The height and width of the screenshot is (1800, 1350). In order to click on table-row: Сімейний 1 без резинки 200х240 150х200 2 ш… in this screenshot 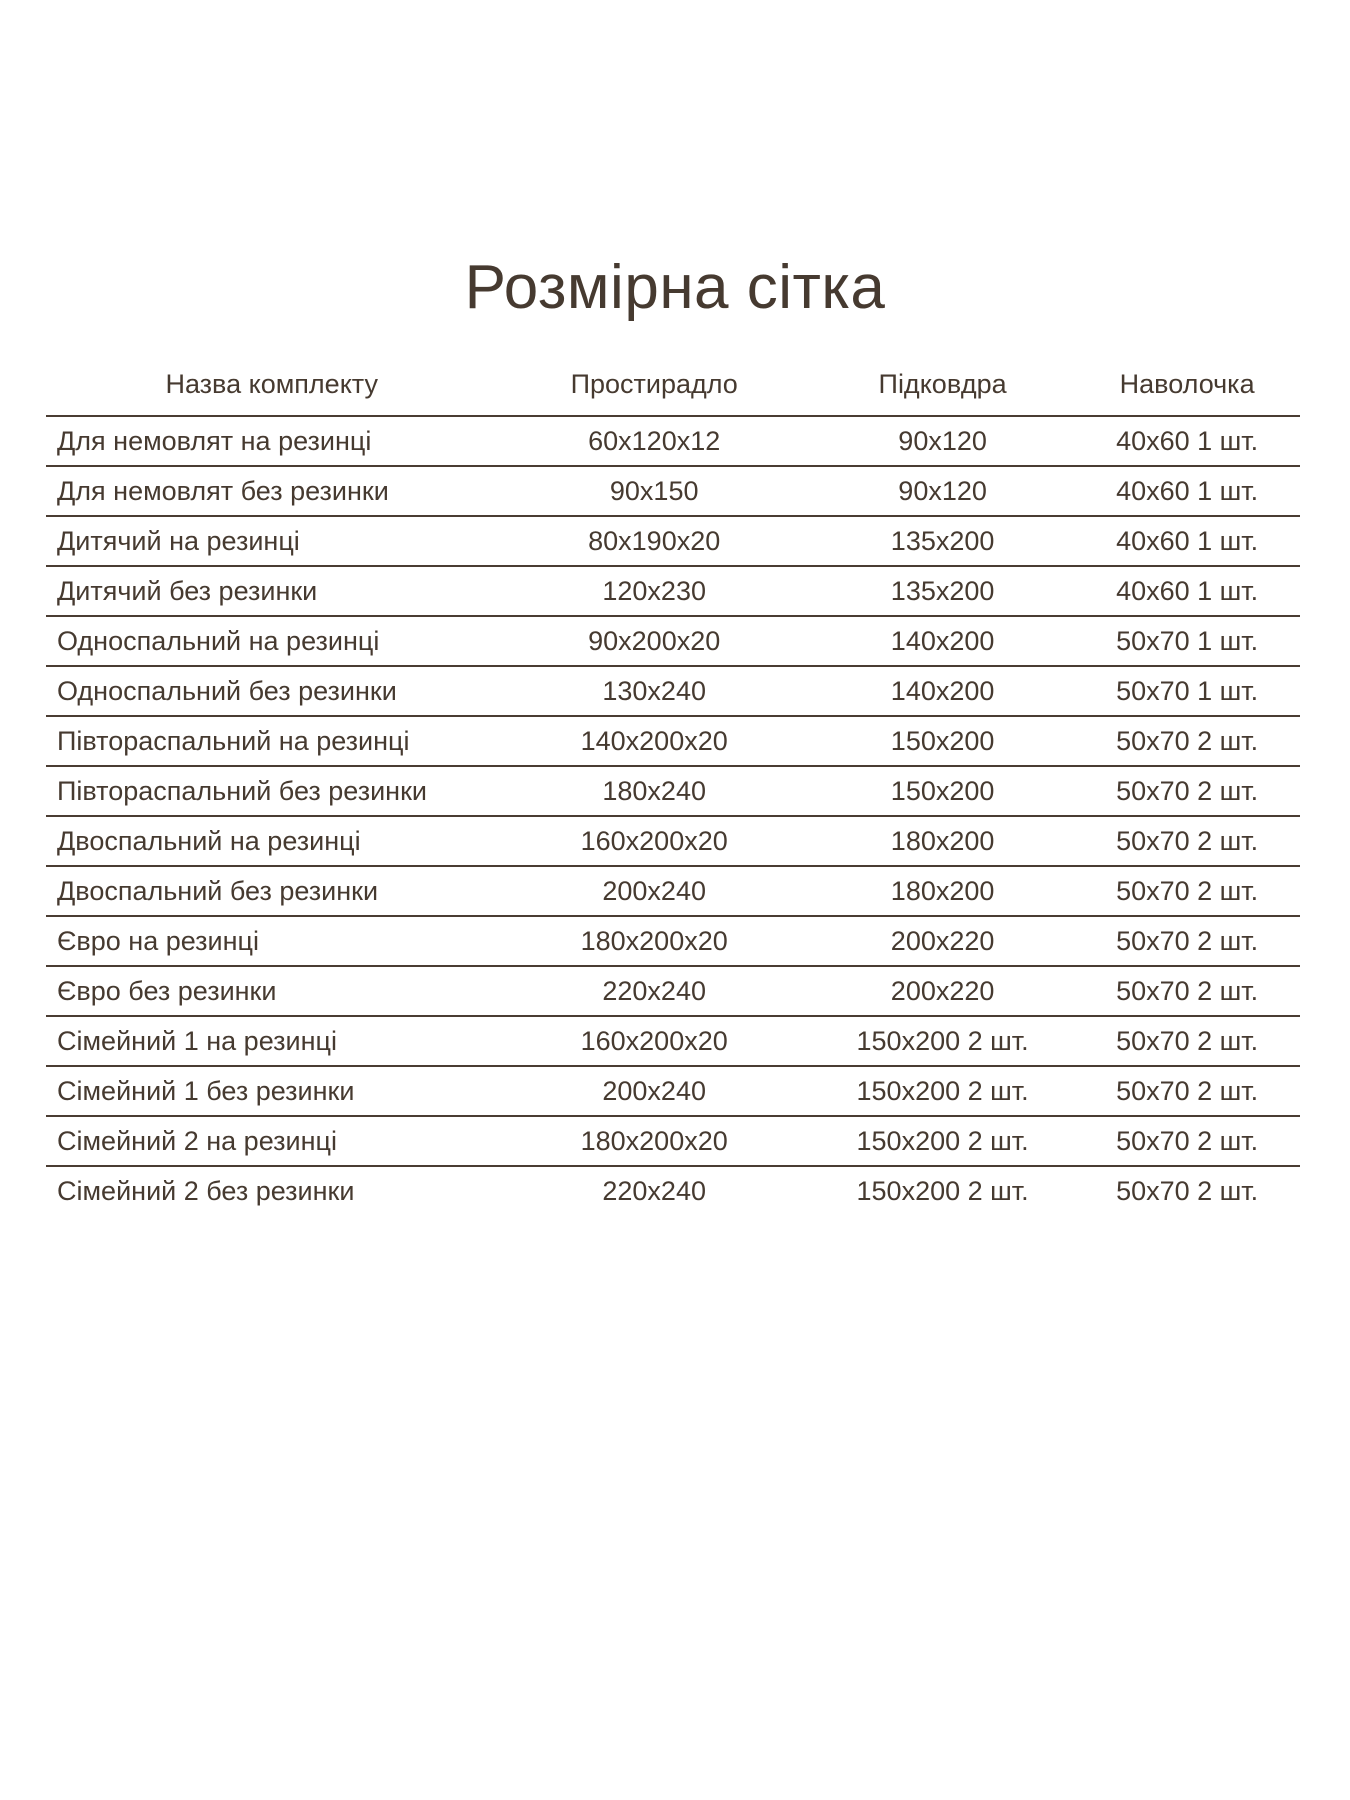, I will do `click(673, 1091)`.